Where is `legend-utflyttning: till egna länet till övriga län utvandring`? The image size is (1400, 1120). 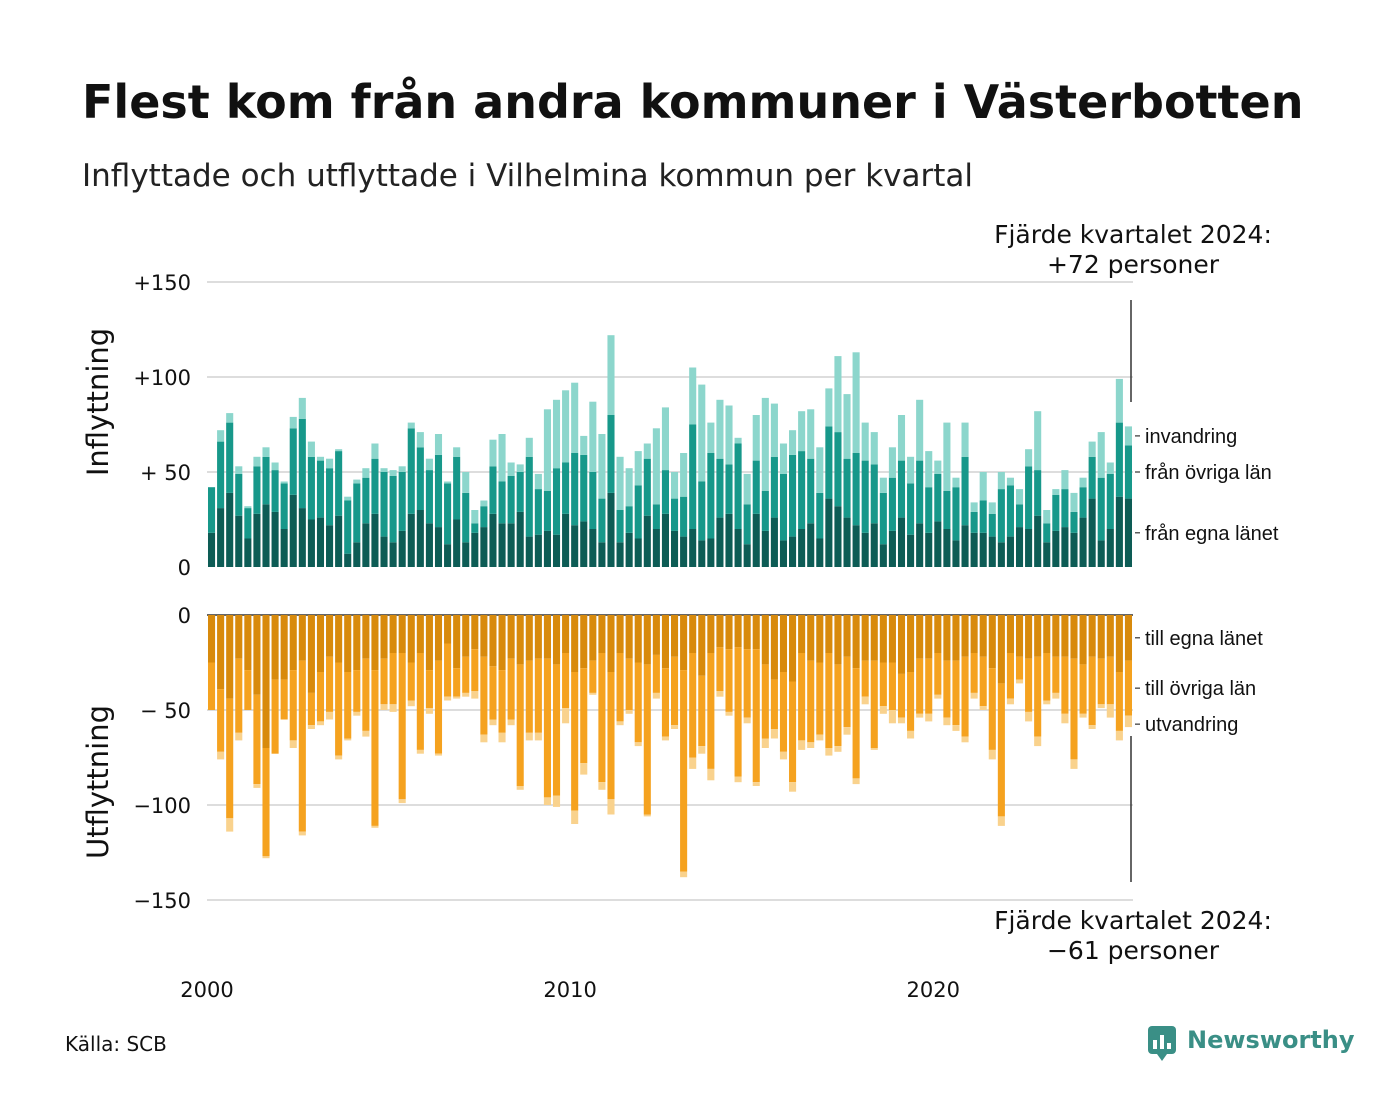
legend-utflyttning: till egna länet till övriga län utvandring is located at coordinates (1199, 682).